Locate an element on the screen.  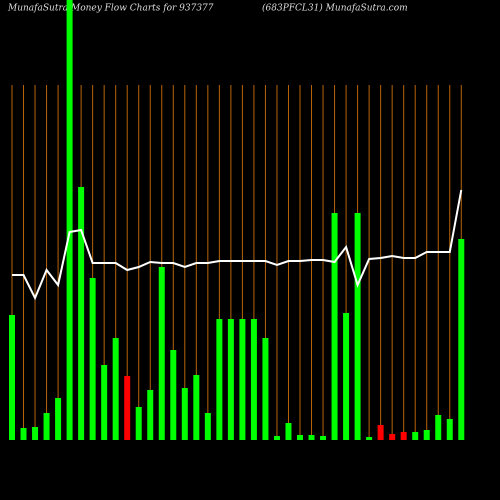
chart-title: MunafaSutra Money Flow Charts for 937377 is located at coordinates (110, 9).